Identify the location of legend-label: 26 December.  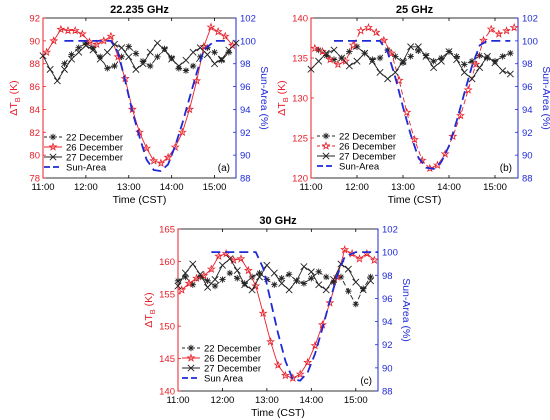
(367, 147).